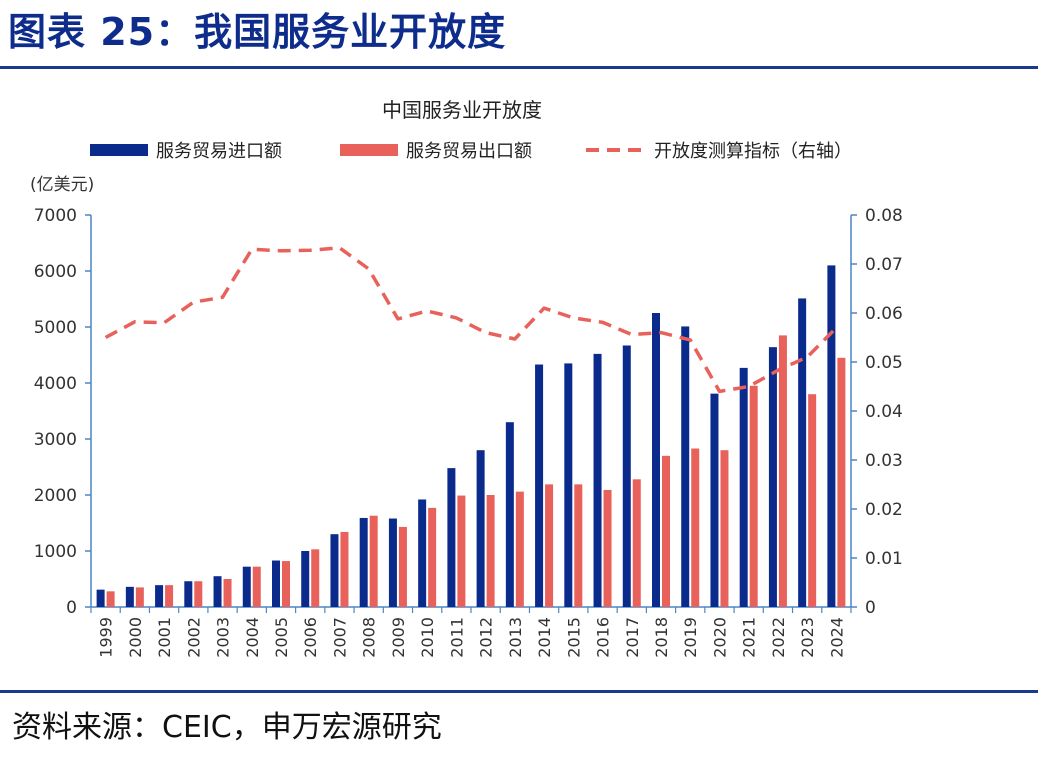 The height and width of the screenshot is (766, 1038). Describe the element at coordinates (110, 599) in the screenshot. I see `bar-export-1999` at that location.